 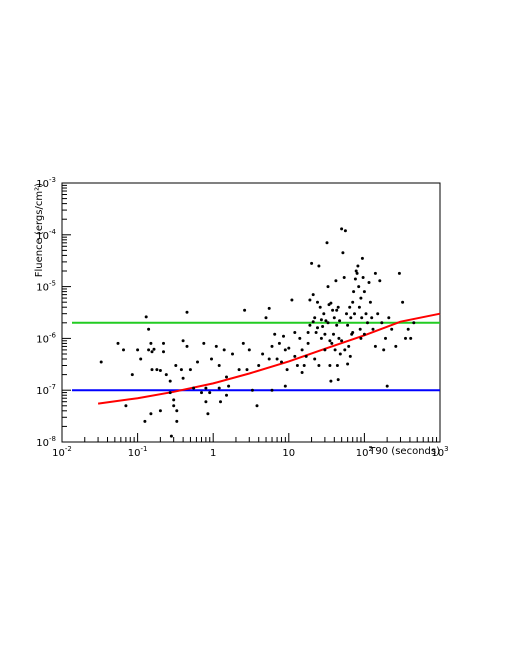 What do you see at coordinates (39, 230) in the screenshot?
I see `y-axis-label: Fluence (ergs/cm²)` at bounding box center [39, 230].